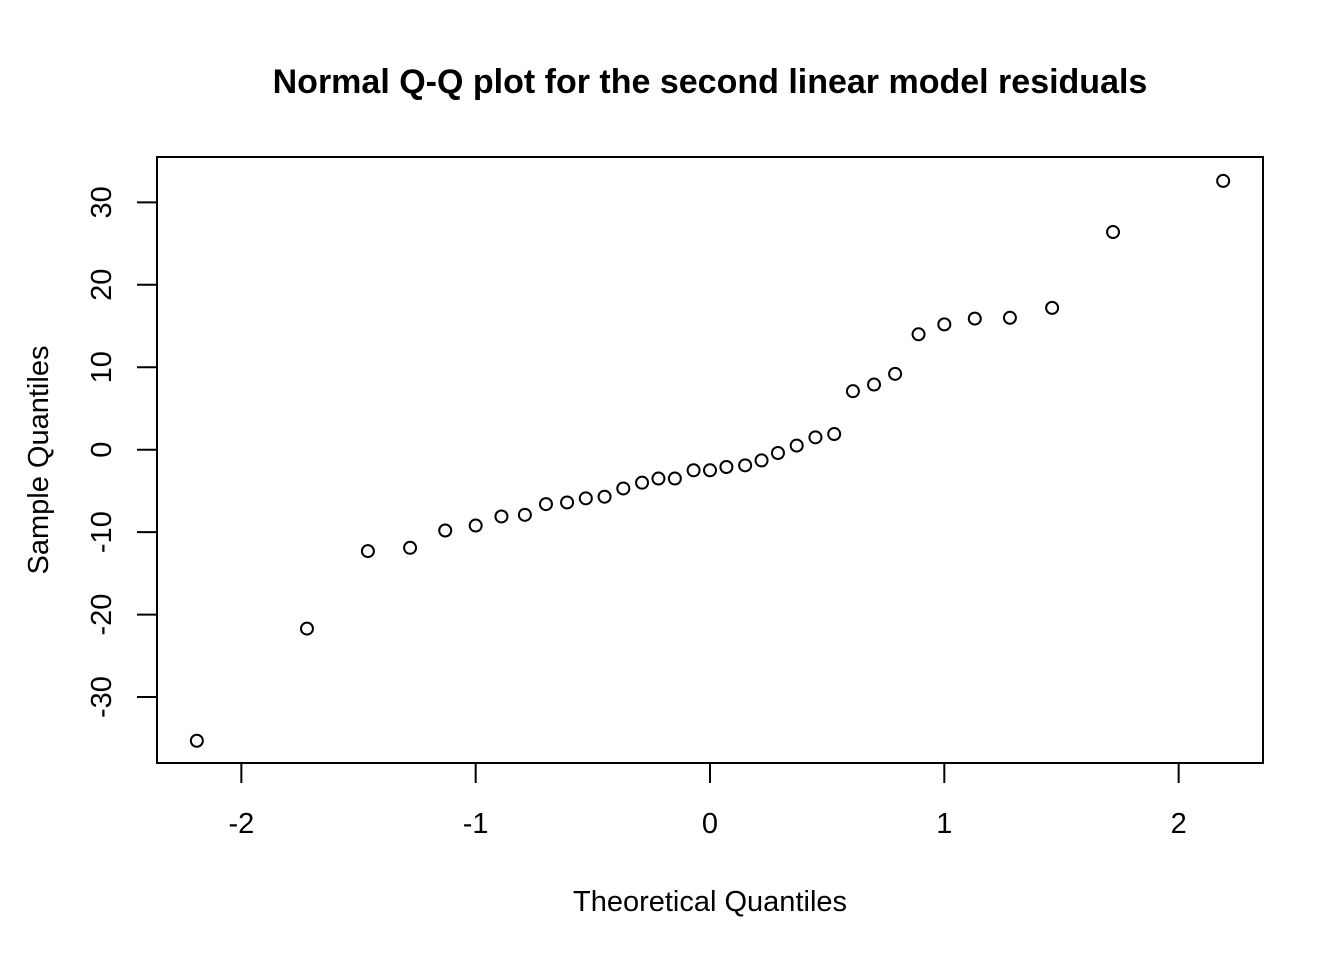  What do you see at coordinates (102, 450) in the screenshot?
I see `y-tick-label: 0` at bounding box center [102, 450].